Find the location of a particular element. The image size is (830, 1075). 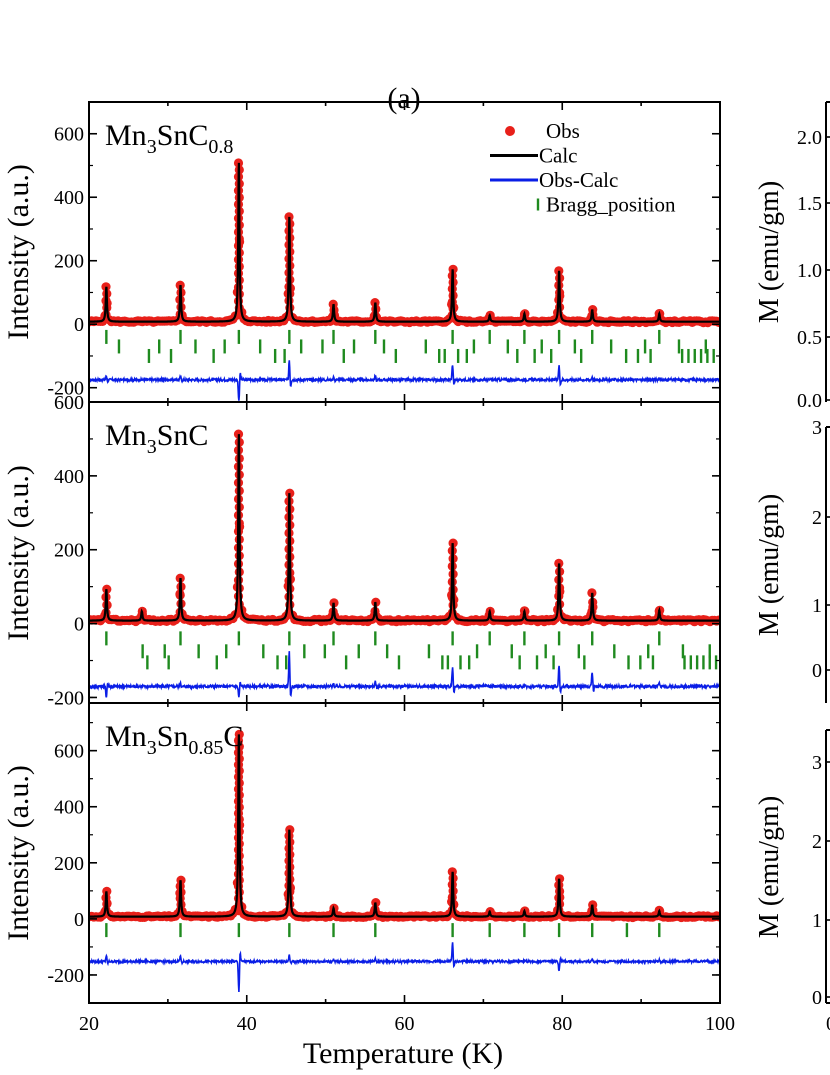

subscript: 0.8 is located at coordinates (220, 147).